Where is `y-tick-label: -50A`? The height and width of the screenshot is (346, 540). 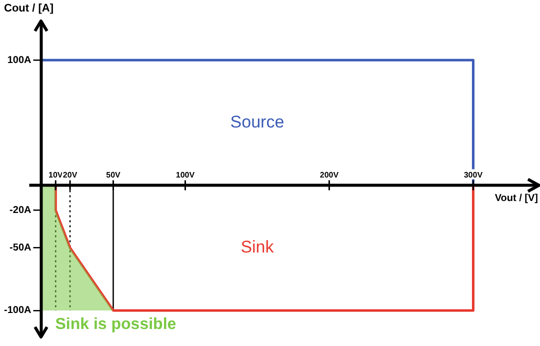
y-tick-label: -50A is located at coordinates (21, 248).